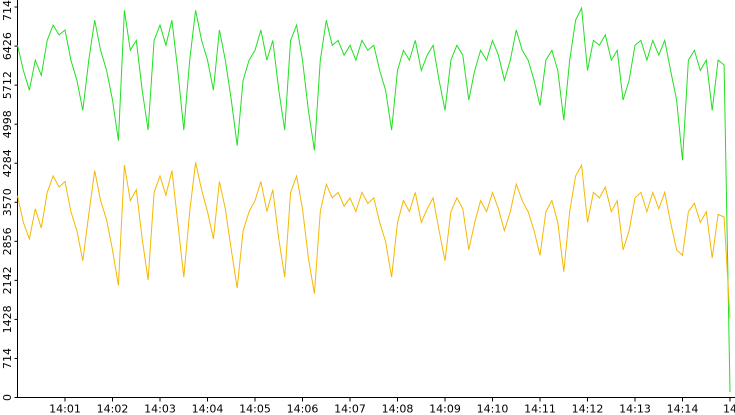 This screenshot has width=735, height=415. I want to click on x-tick-label: 14:09, so click(445, 409).